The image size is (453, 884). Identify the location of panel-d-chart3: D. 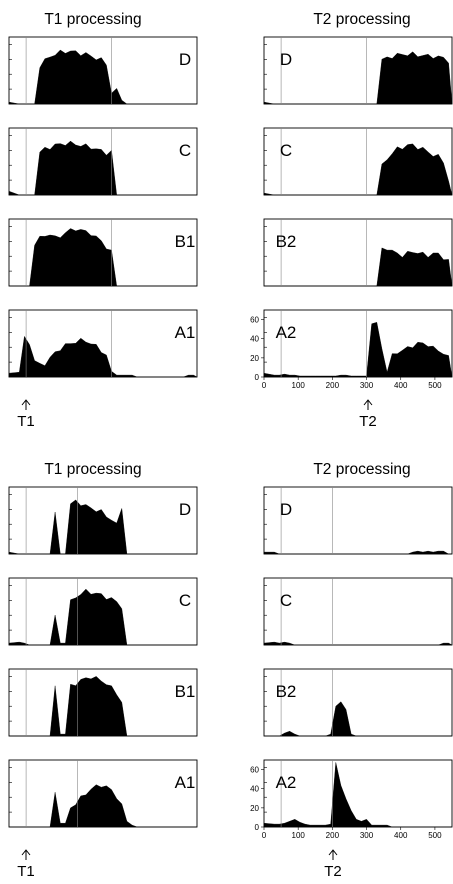
(358, 520).